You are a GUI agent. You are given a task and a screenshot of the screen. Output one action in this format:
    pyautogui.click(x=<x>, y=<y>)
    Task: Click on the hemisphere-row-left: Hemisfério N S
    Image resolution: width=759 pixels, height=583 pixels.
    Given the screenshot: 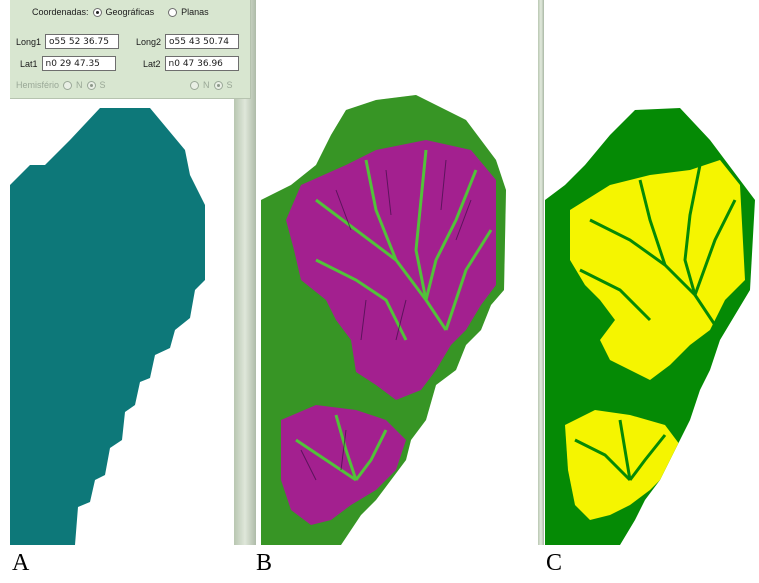 What is the action you would take?
    pyautogui.click(x=61, y=85)
    